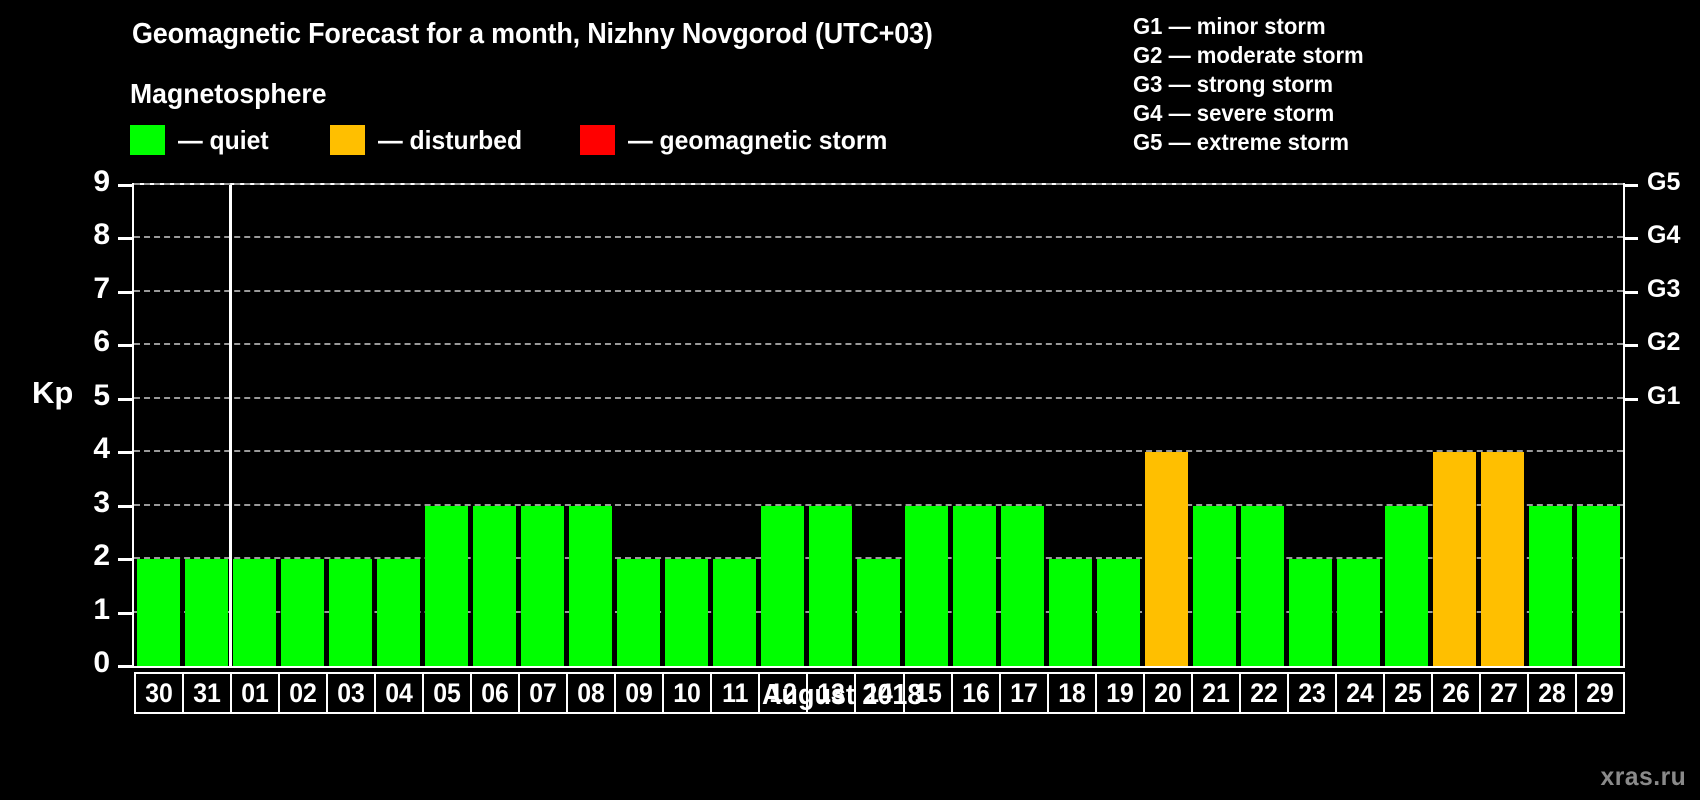 The width and height of the screenshot is (1700, 800). Describe the element at coordinates (101, 662) in the screenshot. I see `y-tick-label-0: 0` at that location.